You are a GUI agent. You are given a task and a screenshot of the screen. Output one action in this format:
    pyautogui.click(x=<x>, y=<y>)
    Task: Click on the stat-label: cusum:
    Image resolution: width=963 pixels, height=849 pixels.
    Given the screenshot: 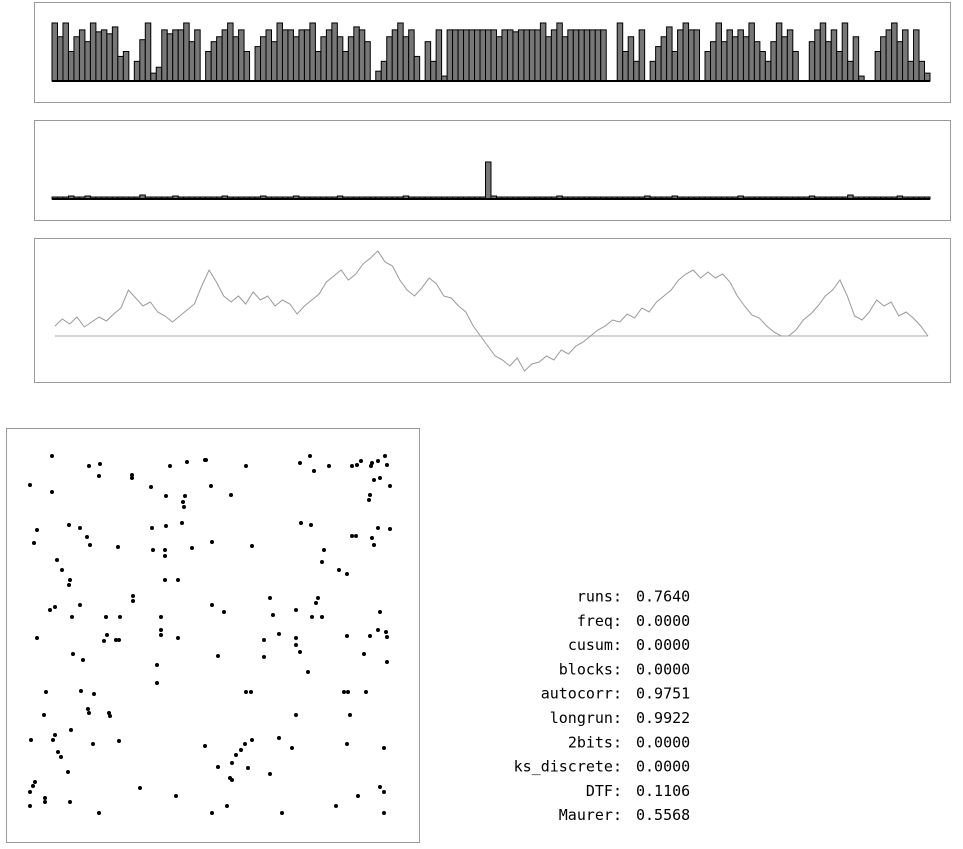 What is the action you would take?
    pyautogui.click(x=595, y=645)
    